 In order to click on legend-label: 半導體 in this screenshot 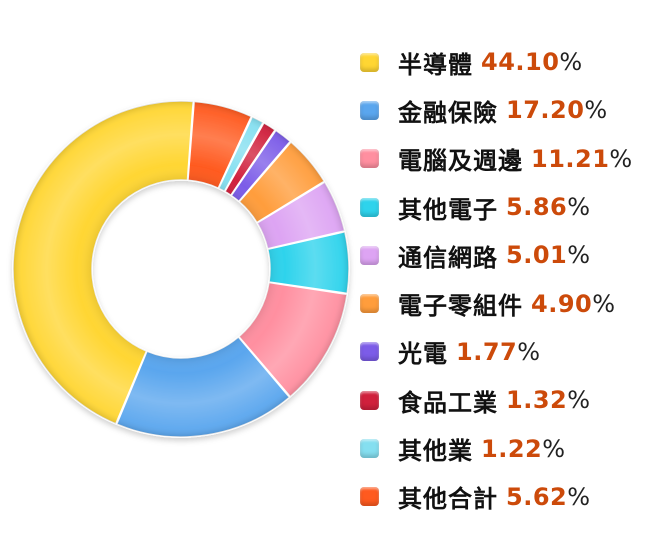, I will do `click(435, 64)`.